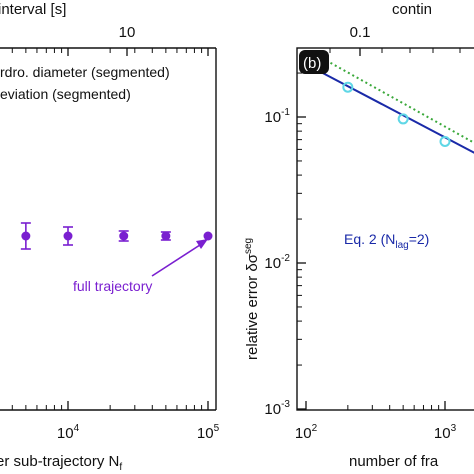  What do you see at coordinates (401, 102) in the screenshot?
I see `reference-dotted-line` at bounding box center [401, 102].